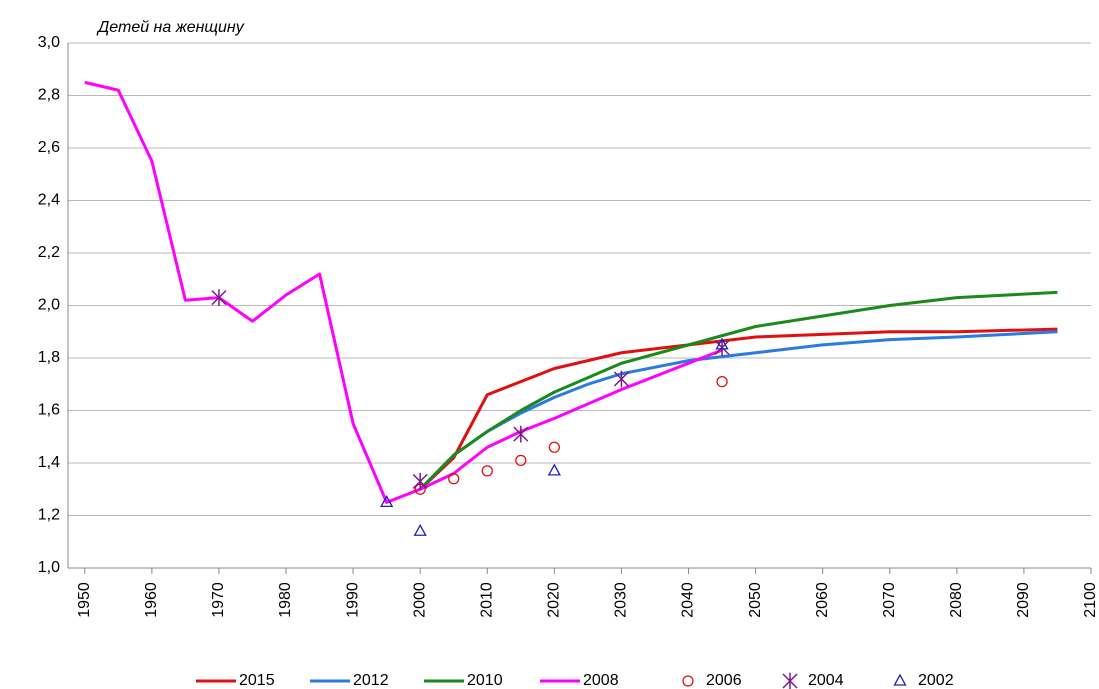  What do you see at coordinates (349, 680) in the screenshot?
I see `legend-item: 2012` at bounding box center [349, 680].